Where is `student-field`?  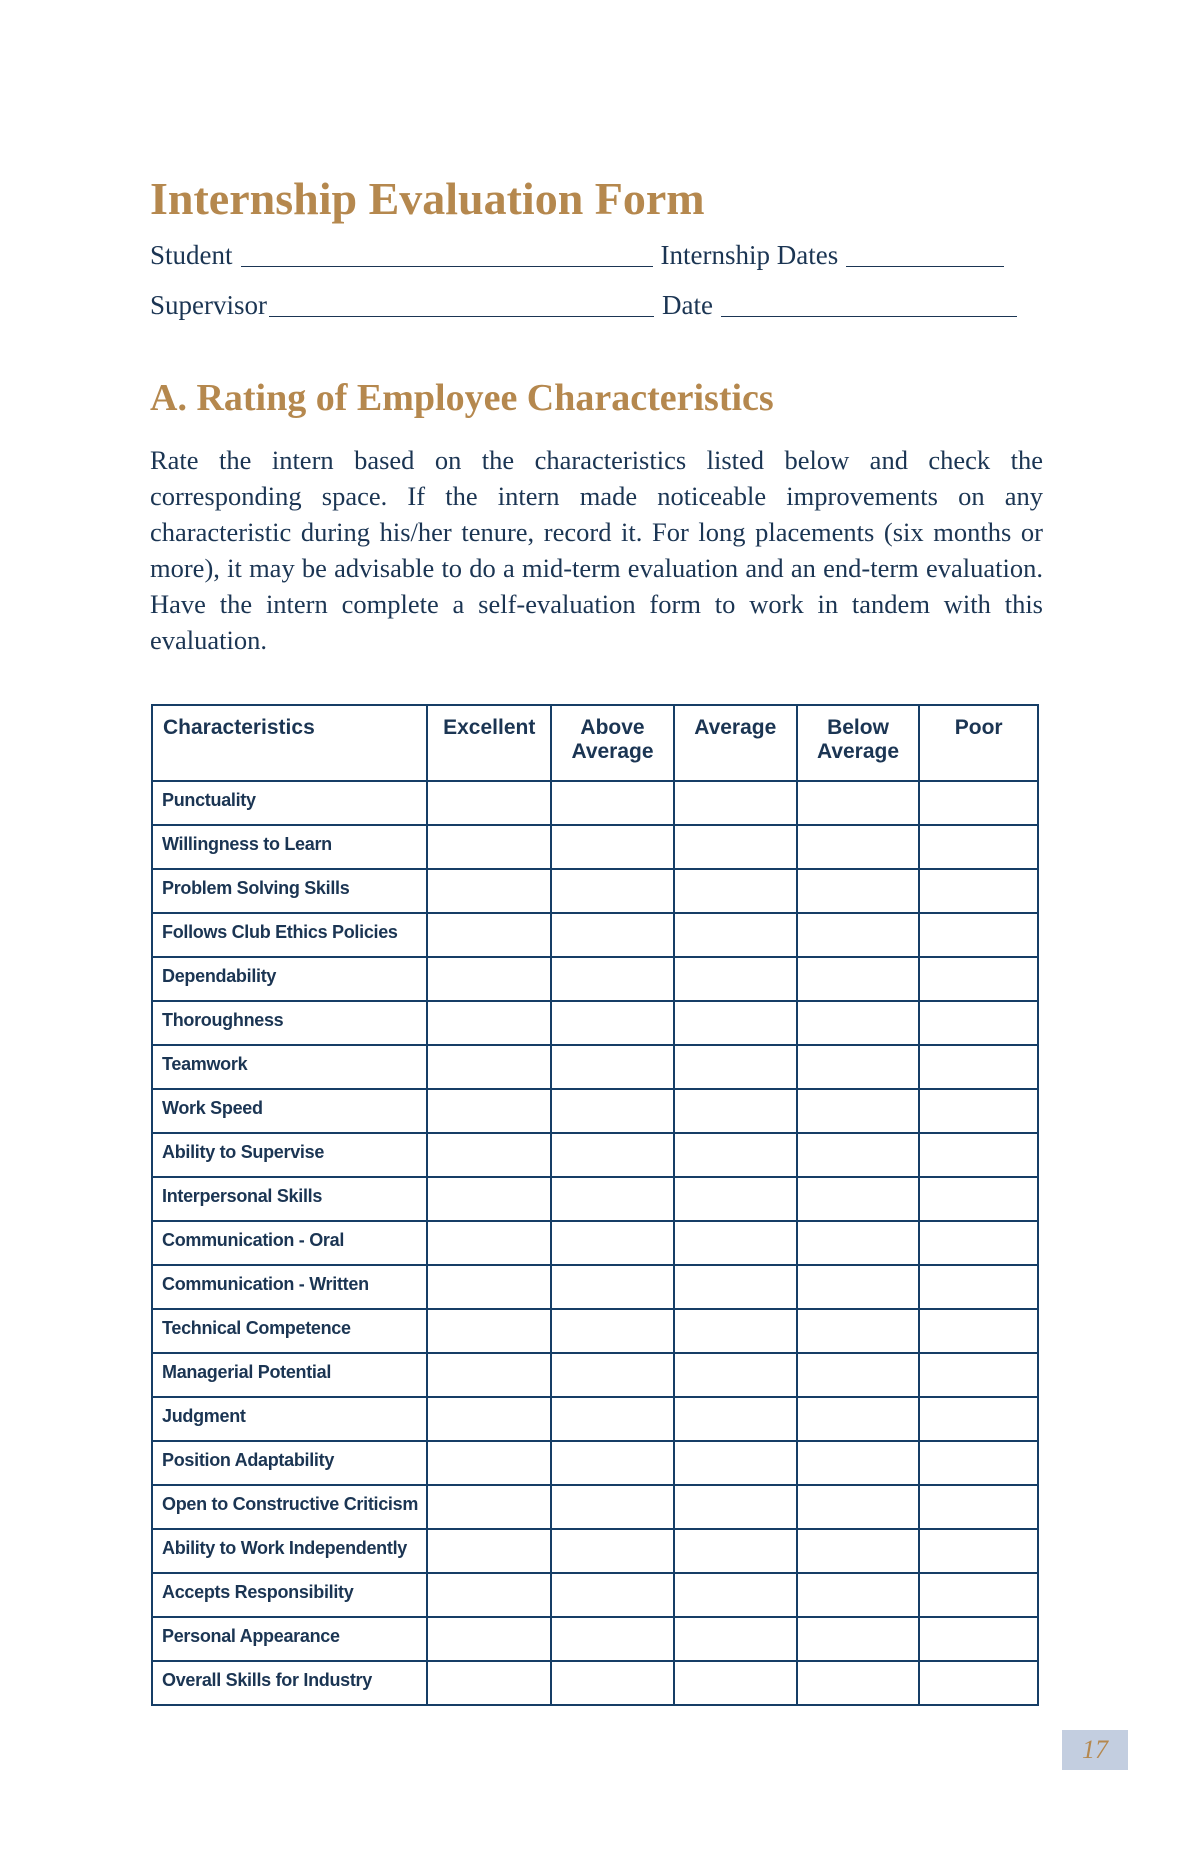
student-field is located at coordinates (446, 255).